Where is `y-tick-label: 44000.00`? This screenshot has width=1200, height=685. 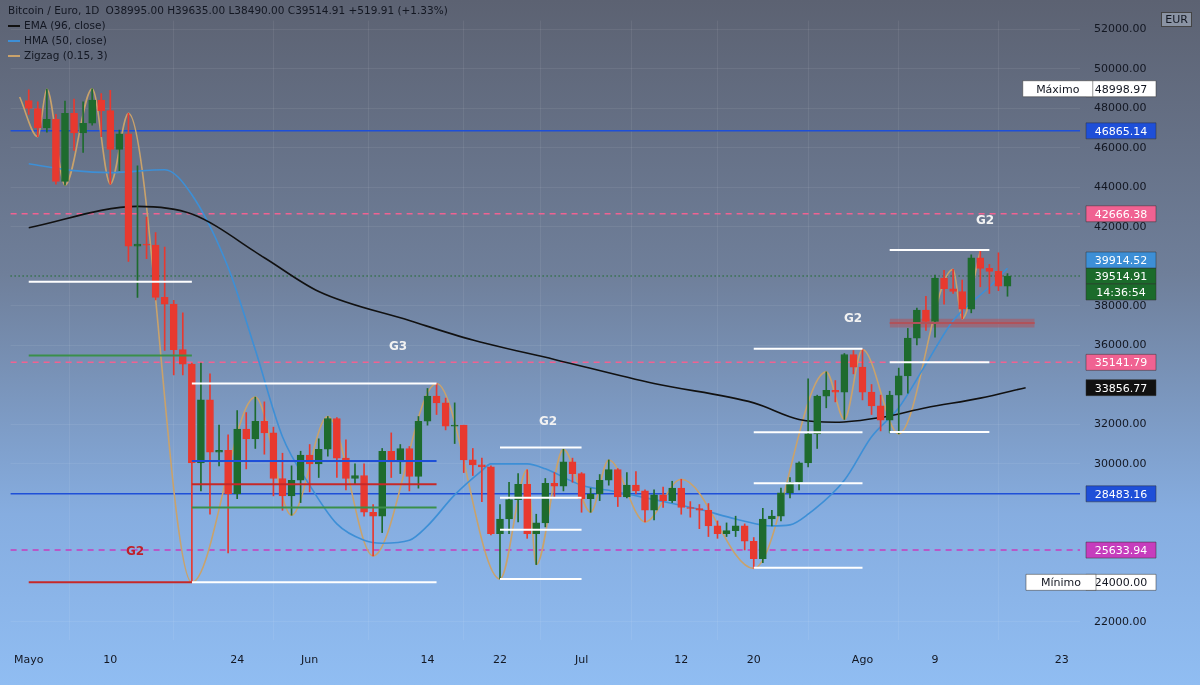
y-tick-label: 44000.00 is located at coordinates (1120, 187).